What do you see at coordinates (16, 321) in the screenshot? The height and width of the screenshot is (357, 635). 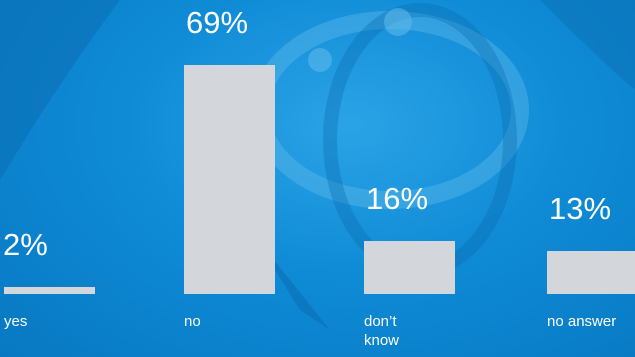 I see `category-label: yes` at bounding box center [16, 321].